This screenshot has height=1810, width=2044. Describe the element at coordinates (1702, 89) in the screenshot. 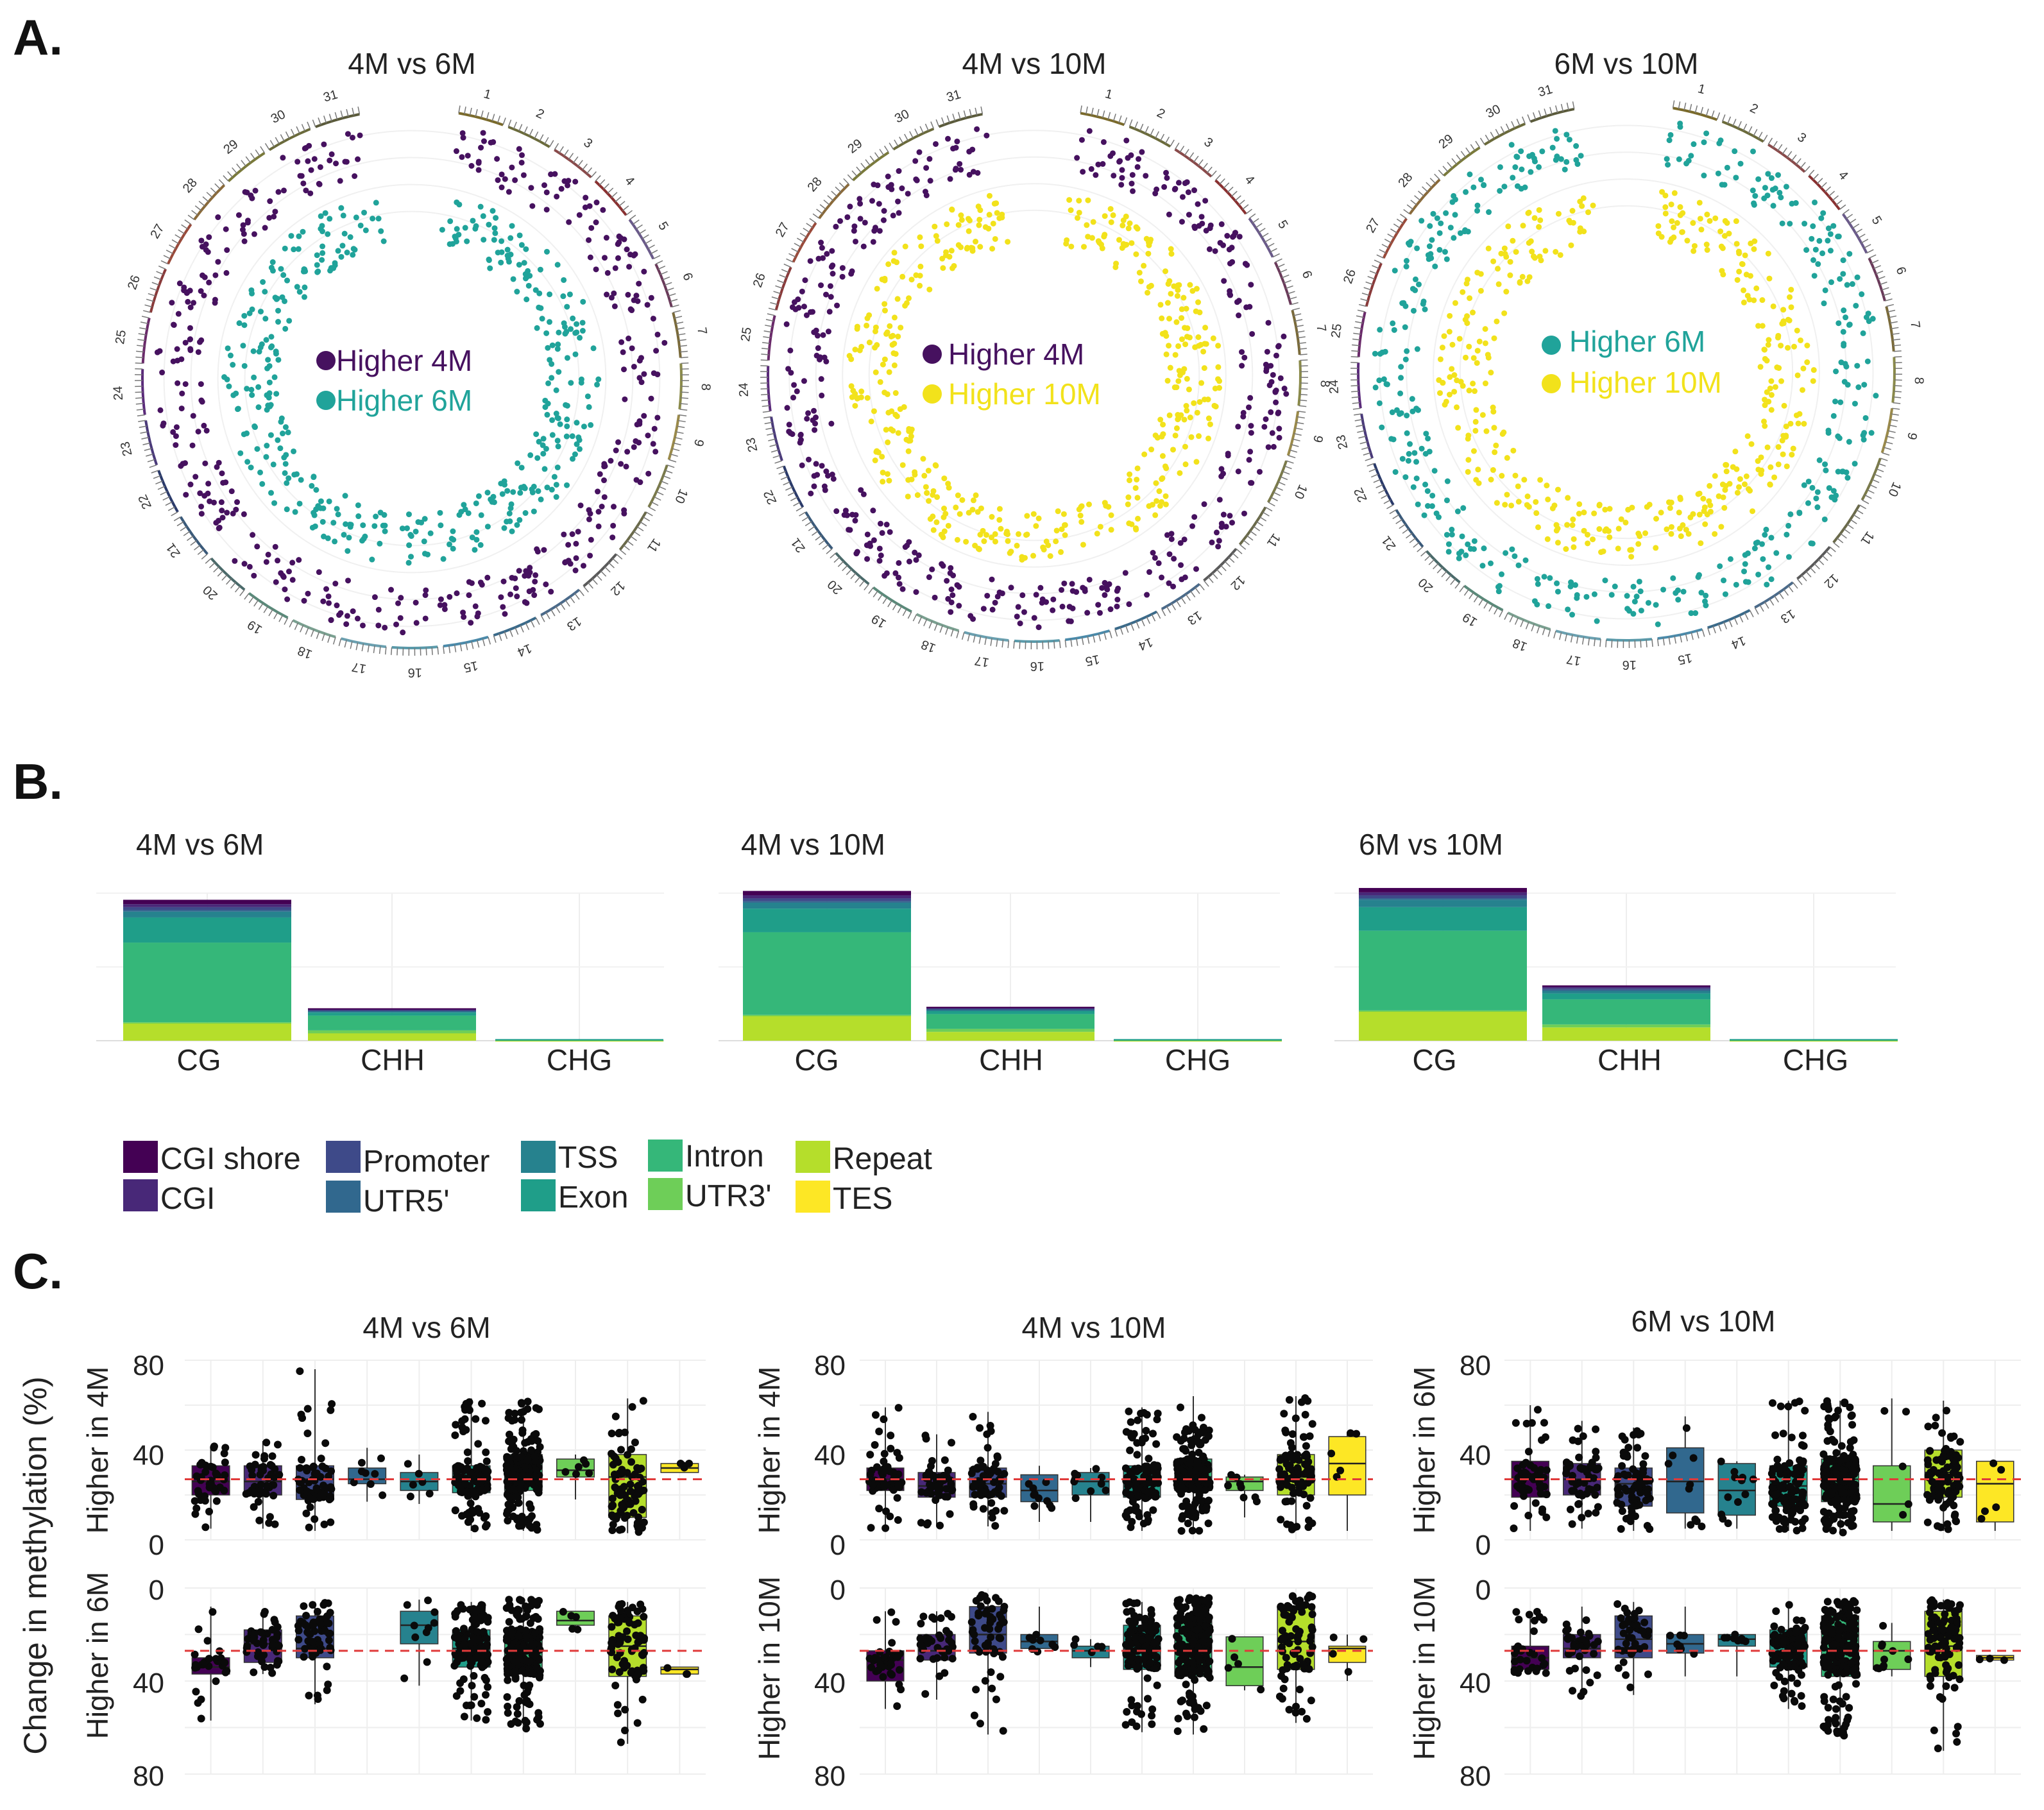

I see `chromosome-label-1: 1` at that location.